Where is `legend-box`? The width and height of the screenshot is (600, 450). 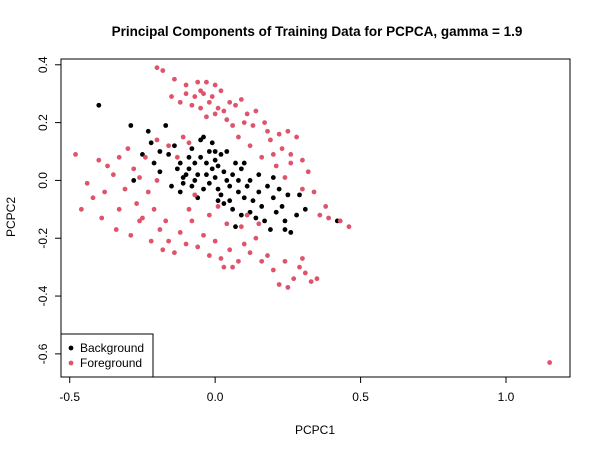 legend-box is located at coordinates (107, 355).